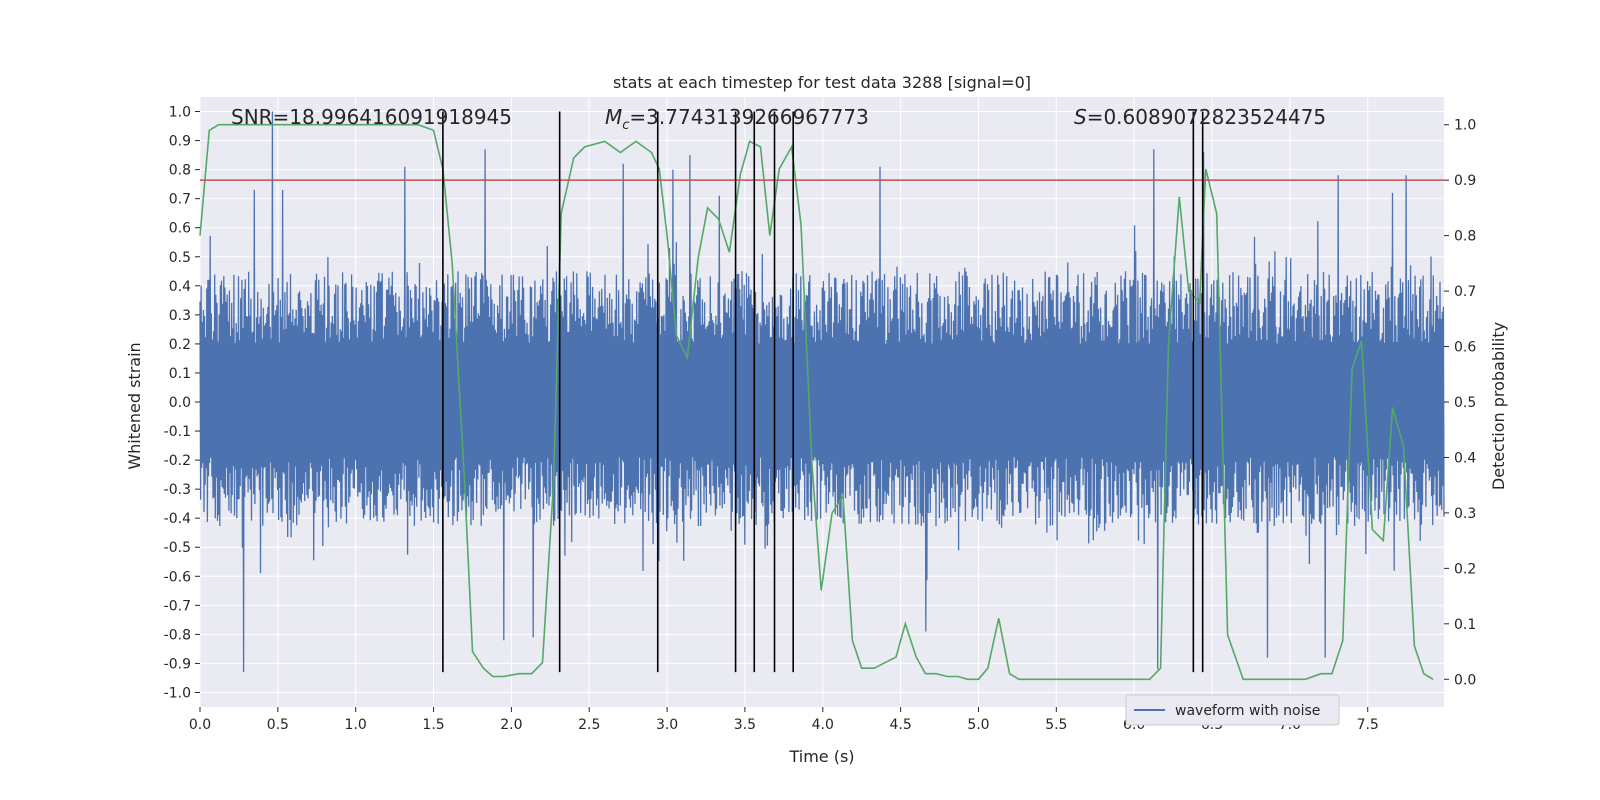  What do you see at coordinates (180, 258) in the screenshot?
I see `y-tick-label: 0.5` at bounding box center [180, 258].